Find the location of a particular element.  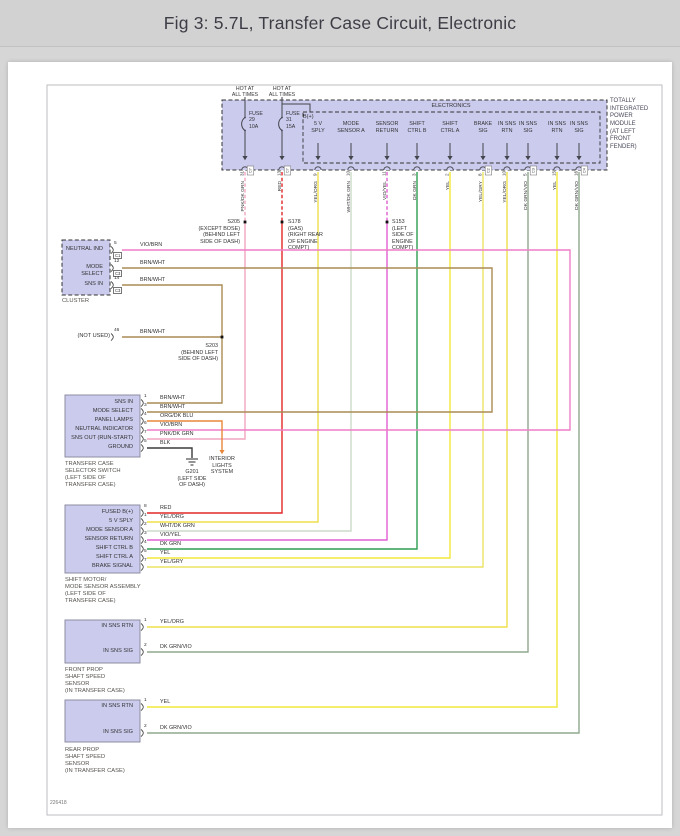

splice-s178-label: S178 (GAS) (RIGHT REAR OF ENGINE COMPT) is located at coordinates (305, 235).